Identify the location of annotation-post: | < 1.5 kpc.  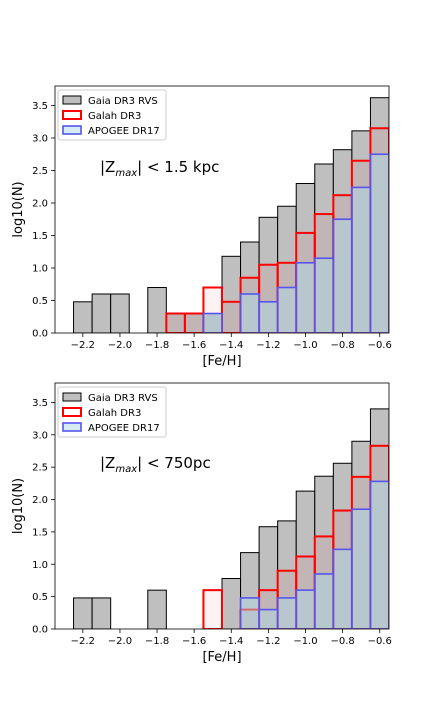
(178, 167).